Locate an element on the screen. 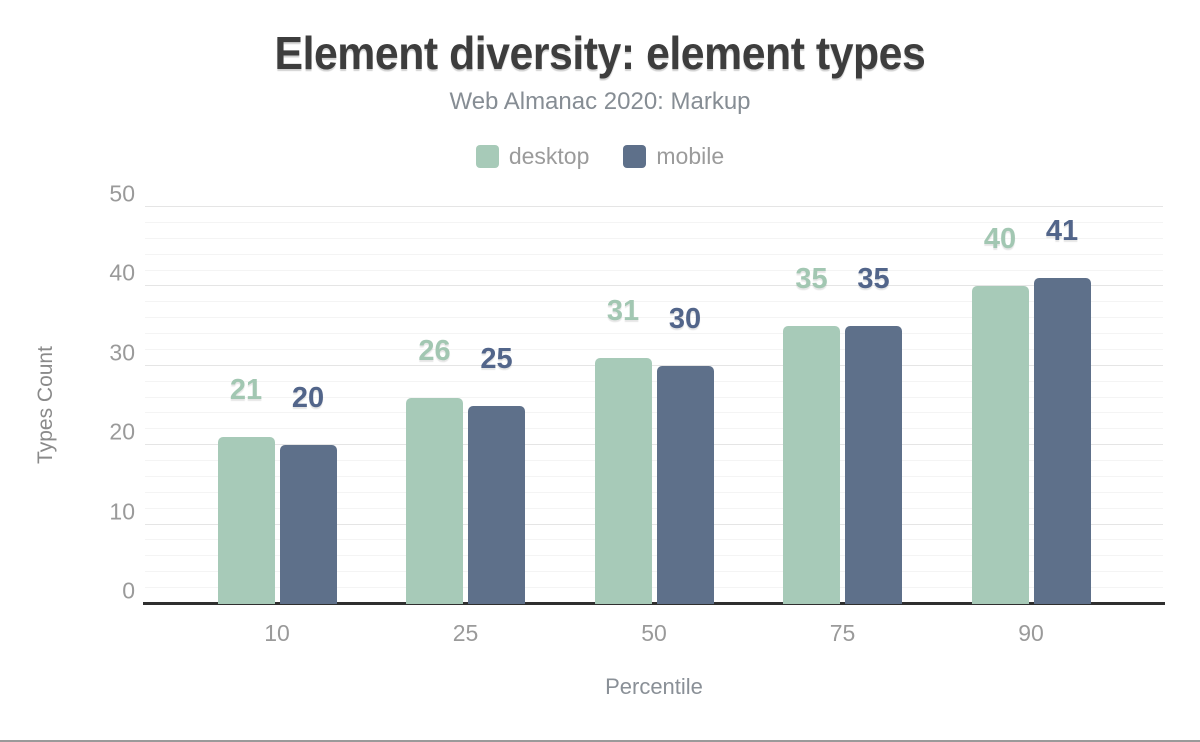 The height and width of the screenshot is (742, 1200). x-axis-line is located at coordinates (654, 603).